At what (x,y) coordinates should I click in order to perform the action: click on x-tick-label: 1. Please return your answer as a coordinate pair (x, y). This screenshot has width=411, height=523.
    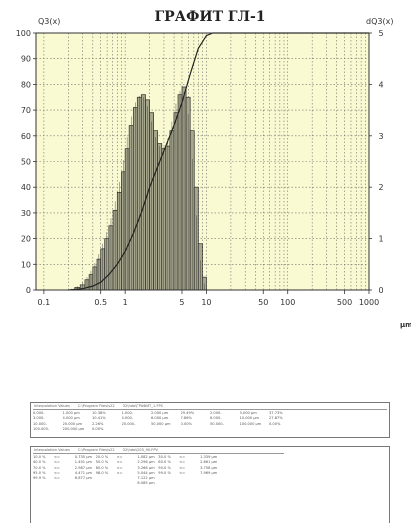
    Looking at the image, I should click on (125, 302).